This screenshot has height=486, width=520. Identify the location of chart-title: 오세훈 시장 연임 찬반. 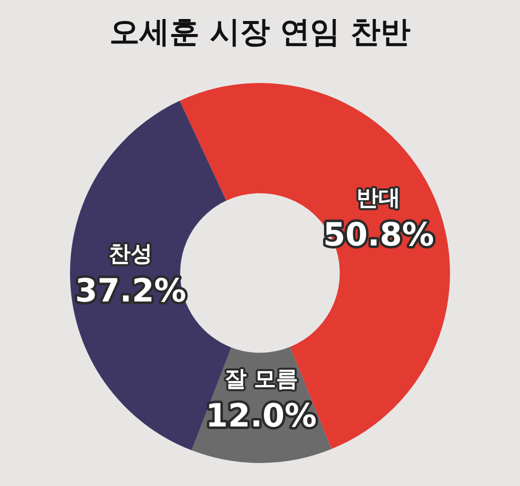
(260, 32).